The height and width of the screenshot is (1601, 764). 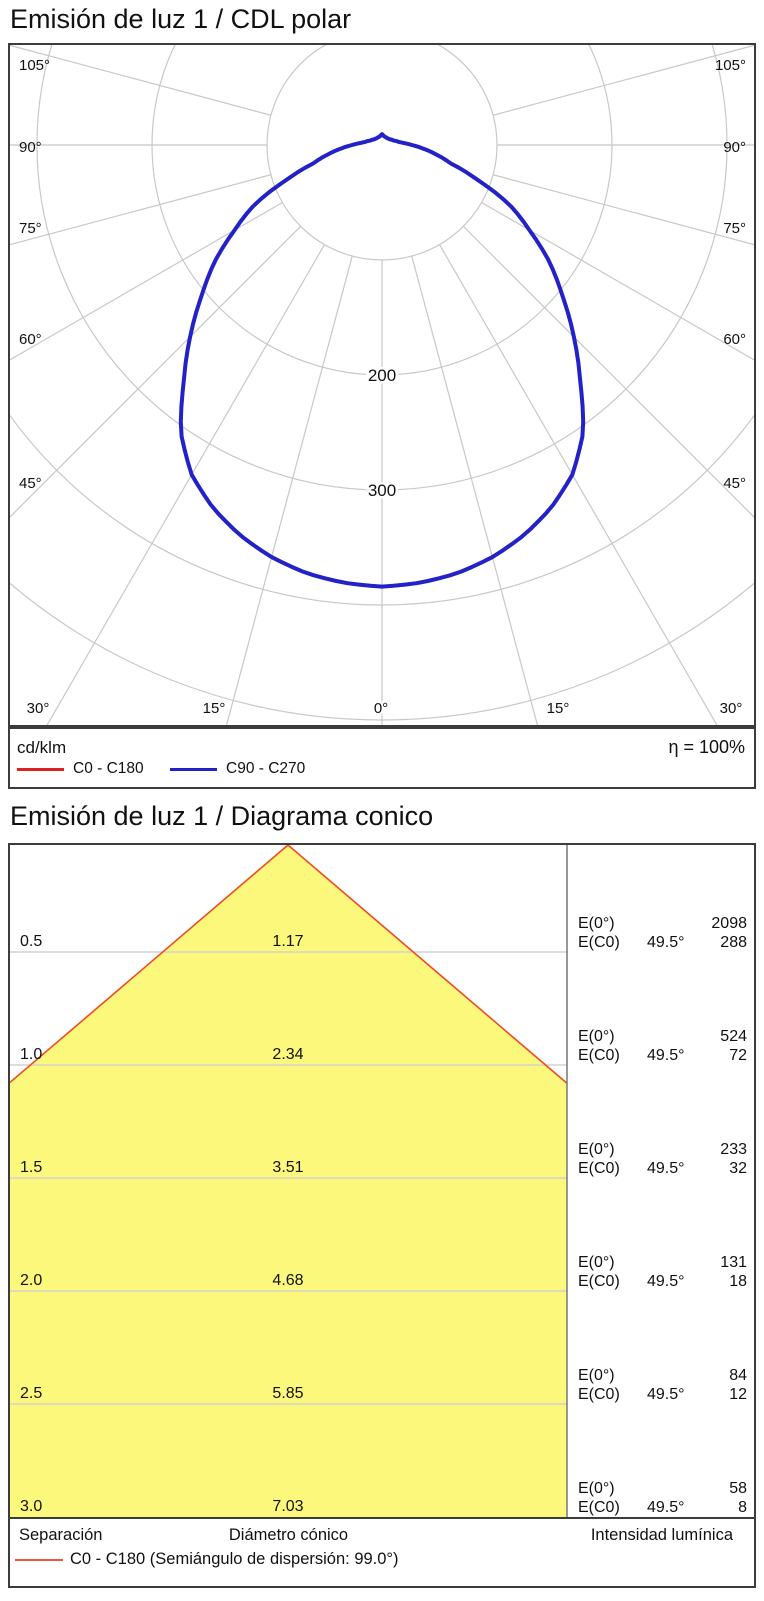 I want to click on ec0-label-0: E(C0), so click(x=599, y=942).